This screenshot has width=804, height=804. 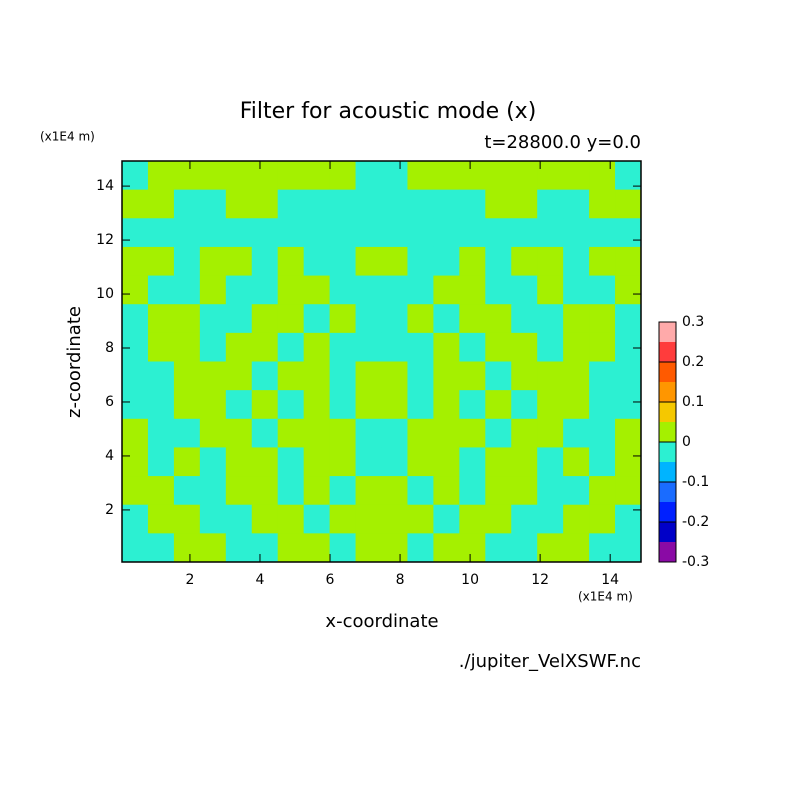 I want to click on x-tick-label: 2, so click(x=189, y=580).